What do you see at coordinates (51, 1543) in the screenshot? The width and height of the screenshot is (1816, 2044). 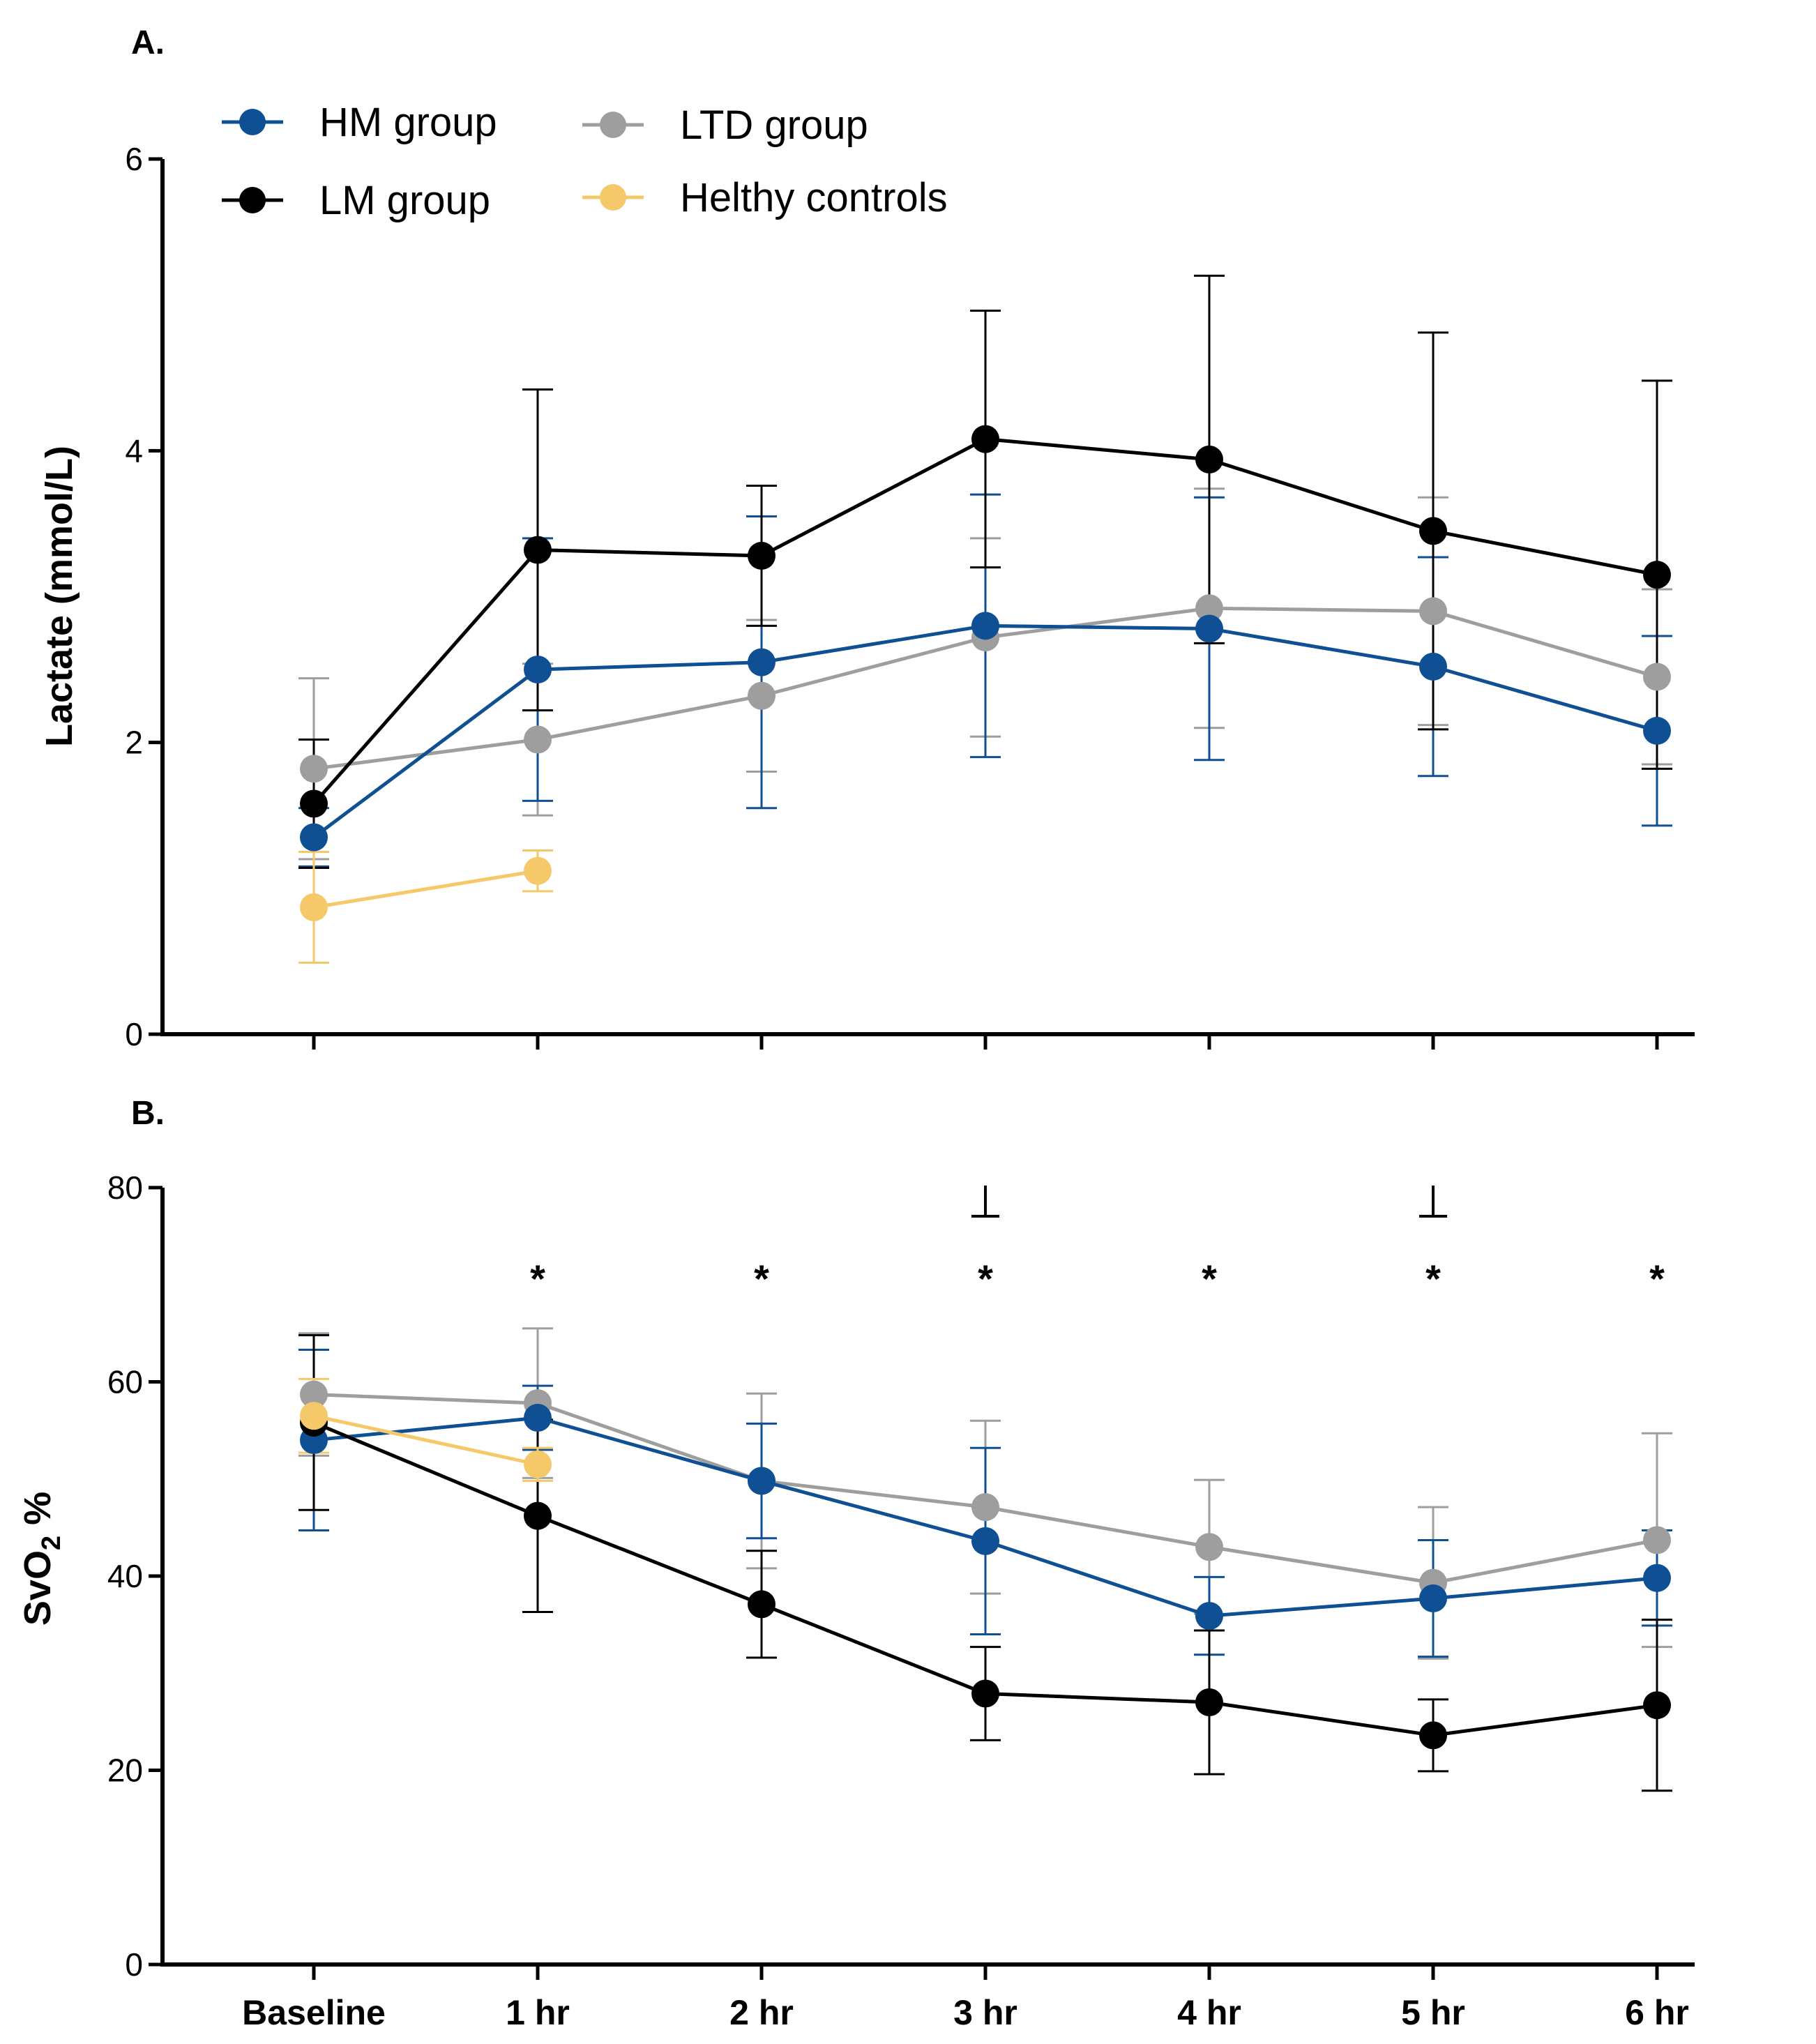 I see `y-axis-title-subscript: 2` at bounding box center [51, 1543].